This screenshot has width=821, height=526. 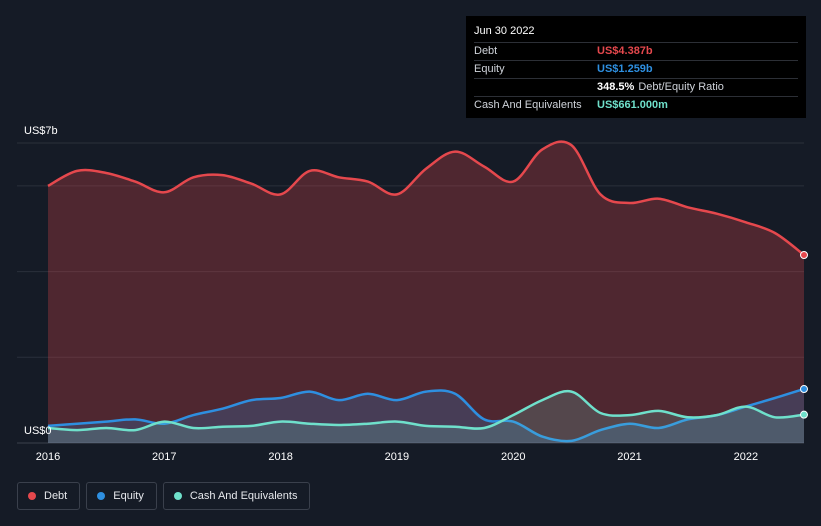 I want to click on tooltip-row-debt: Debt US$4.387b, so click(x=636, y=51).